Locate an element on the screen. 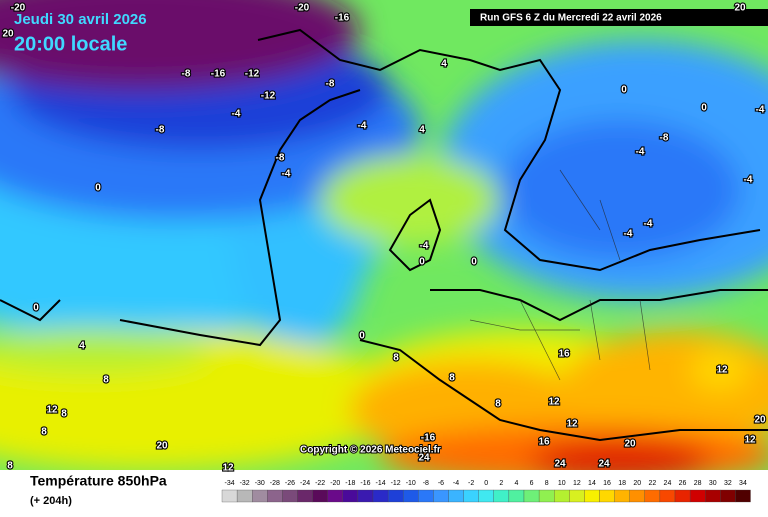 The height and width of the screenshot is (517, 768). scale-label: 18 is located at coordinates (622, 483).